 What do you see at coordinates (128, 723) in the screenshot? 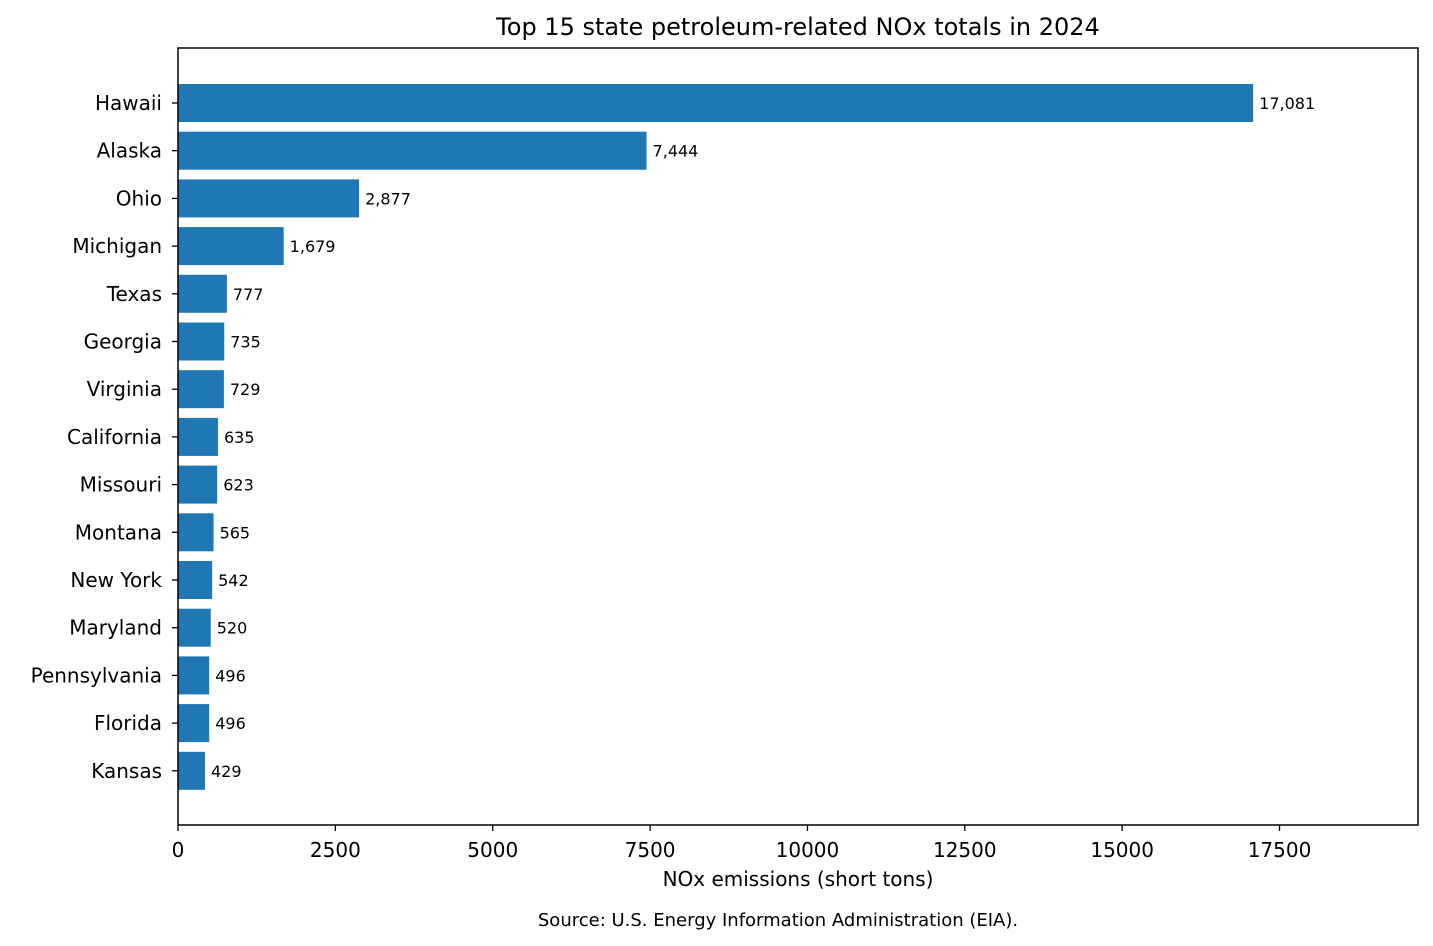
I see `category-label: Florida` at bounding box center [128, 723].